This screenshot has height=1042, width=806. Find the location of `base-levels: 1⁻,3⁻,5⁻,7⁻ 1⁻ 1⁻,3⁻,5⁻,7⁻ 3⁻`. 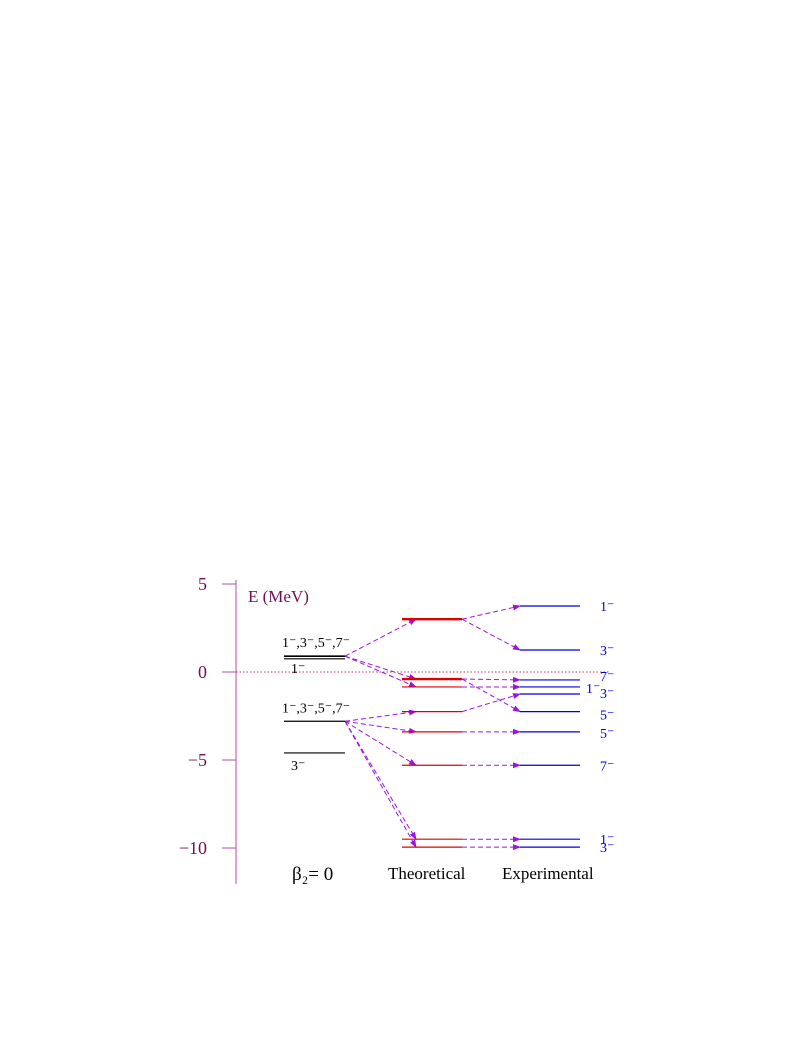

base-levels: 1⁻,3⁻,5⁻,7⁻ 1⁻ 1⁻,3⁻,5⁻,7⁻ 3⁻ is located at coordinates (316, 705).